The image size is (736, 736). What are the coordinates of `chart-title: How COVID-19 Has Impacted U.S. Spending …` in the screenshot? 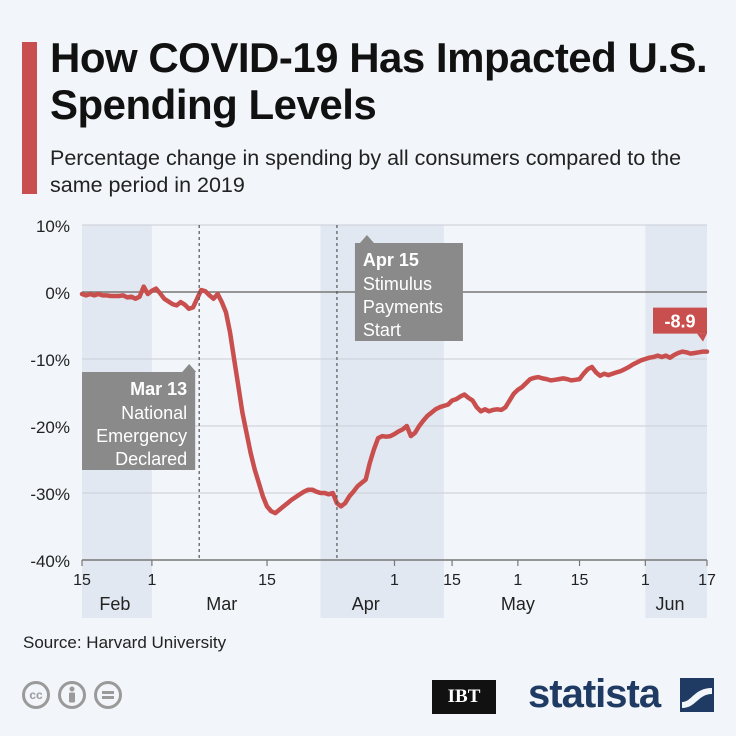 It's located at (379, 81).